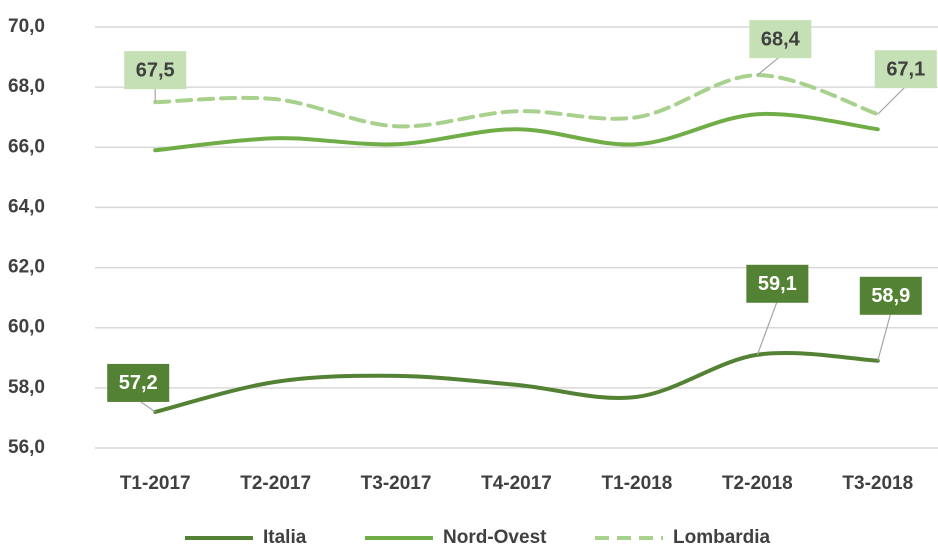 Image resolution: width=938 pixels, height=553 pixels. I want to click on data-label: 67,5, so click(155, 70).